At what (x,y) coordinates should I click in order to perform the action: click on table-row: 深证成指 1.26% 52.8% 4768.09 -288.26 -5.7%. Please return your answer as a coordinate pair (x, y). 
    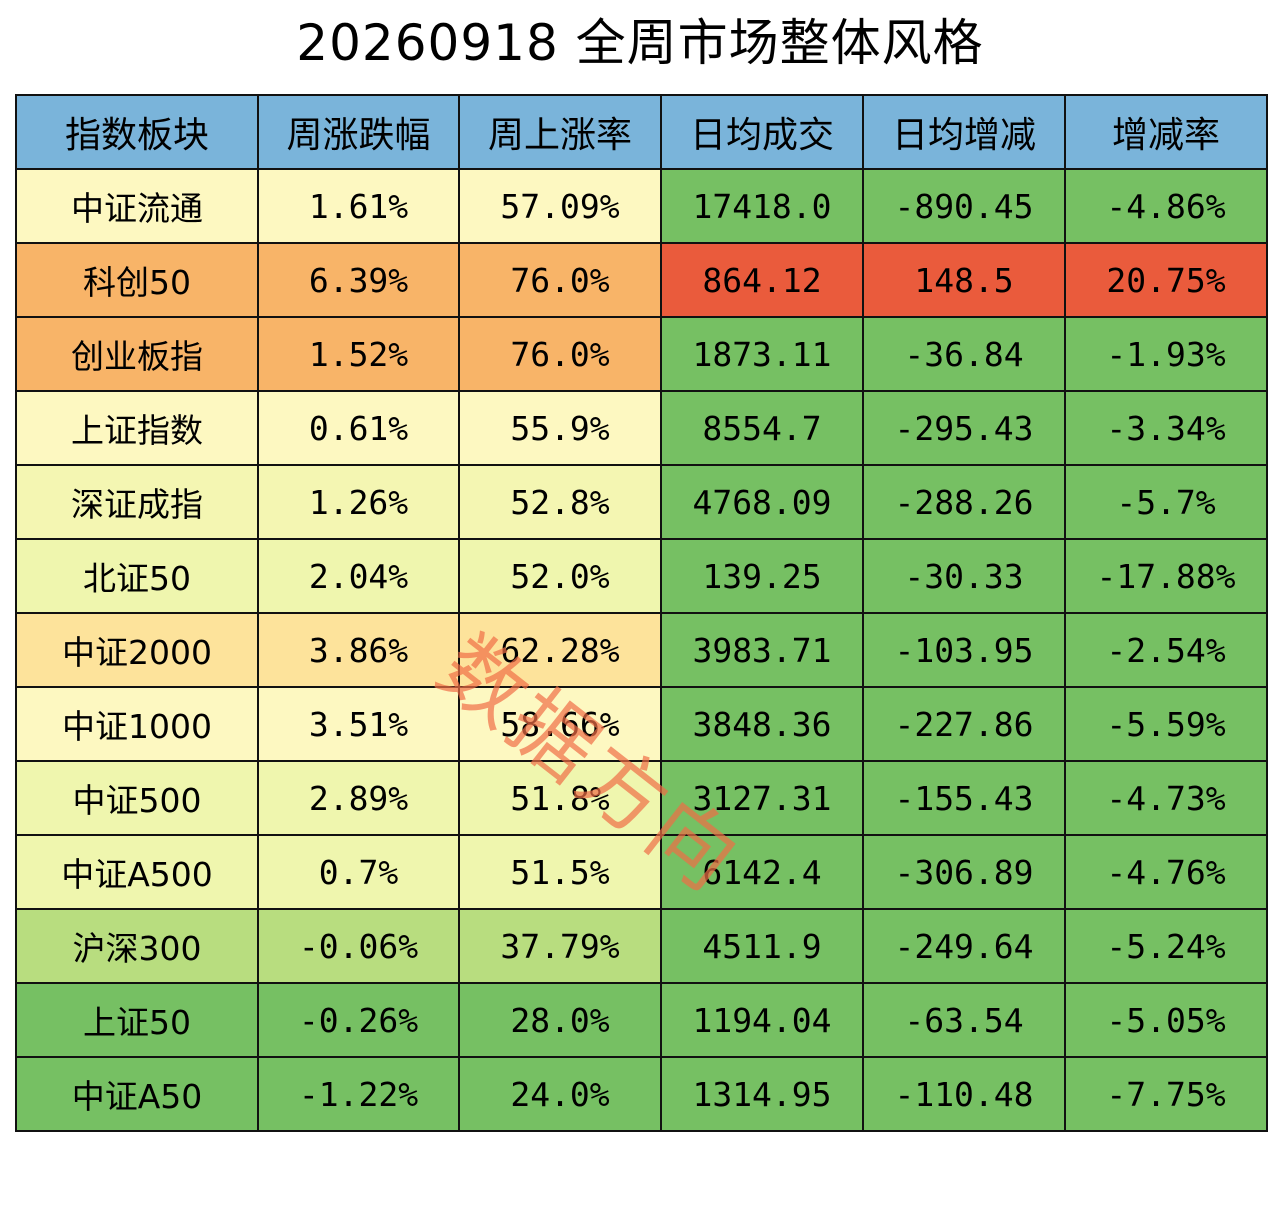
    Looking at the image, I should click on (641, 502).